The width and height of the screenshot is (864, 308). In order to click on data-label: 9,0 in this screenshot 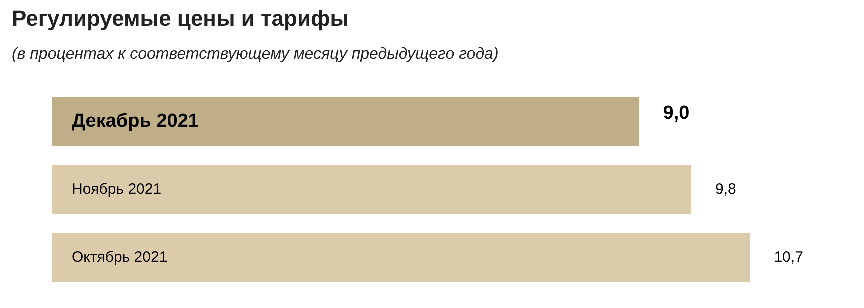, I will do `click(676, 113)`.